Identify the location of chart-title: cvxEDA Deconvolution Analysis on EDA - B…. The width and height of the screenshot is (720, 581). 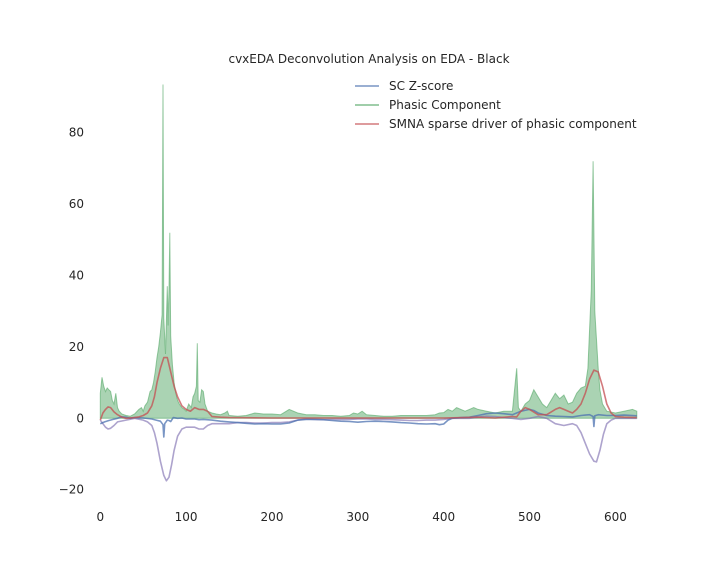
(368, 59).